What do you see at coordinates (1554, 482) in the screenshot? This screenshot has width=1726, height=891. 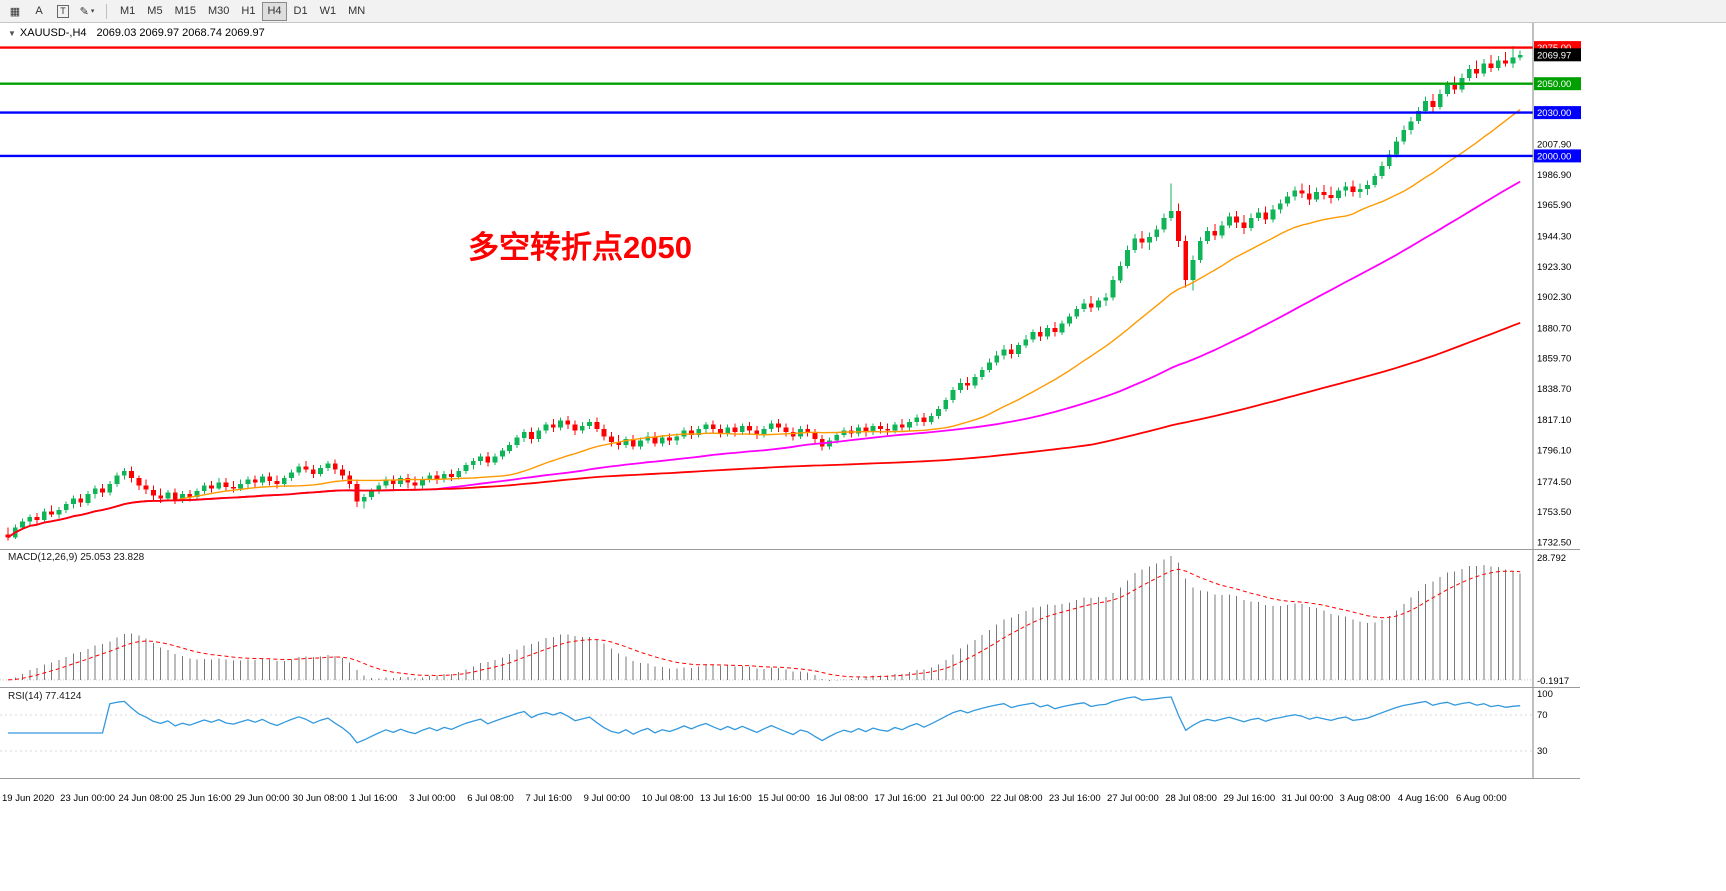 I see `price-axis-label: 1774.50` at bounding box center [1554, 482].